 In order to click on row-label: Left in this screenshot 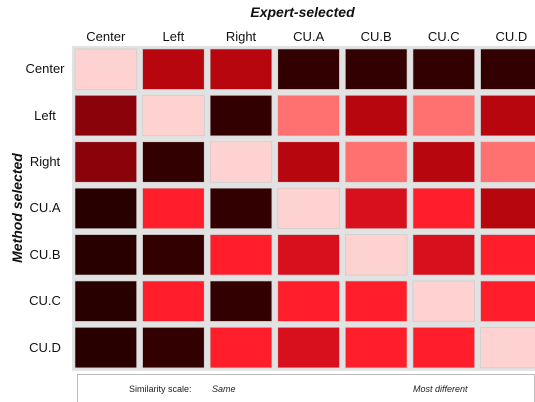, I will do `click(45, 115)`.